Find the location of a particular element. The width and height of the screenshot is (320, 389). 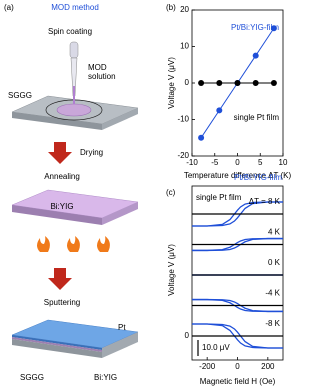

trace-label: -8 K is located at coordinates (272, 323).